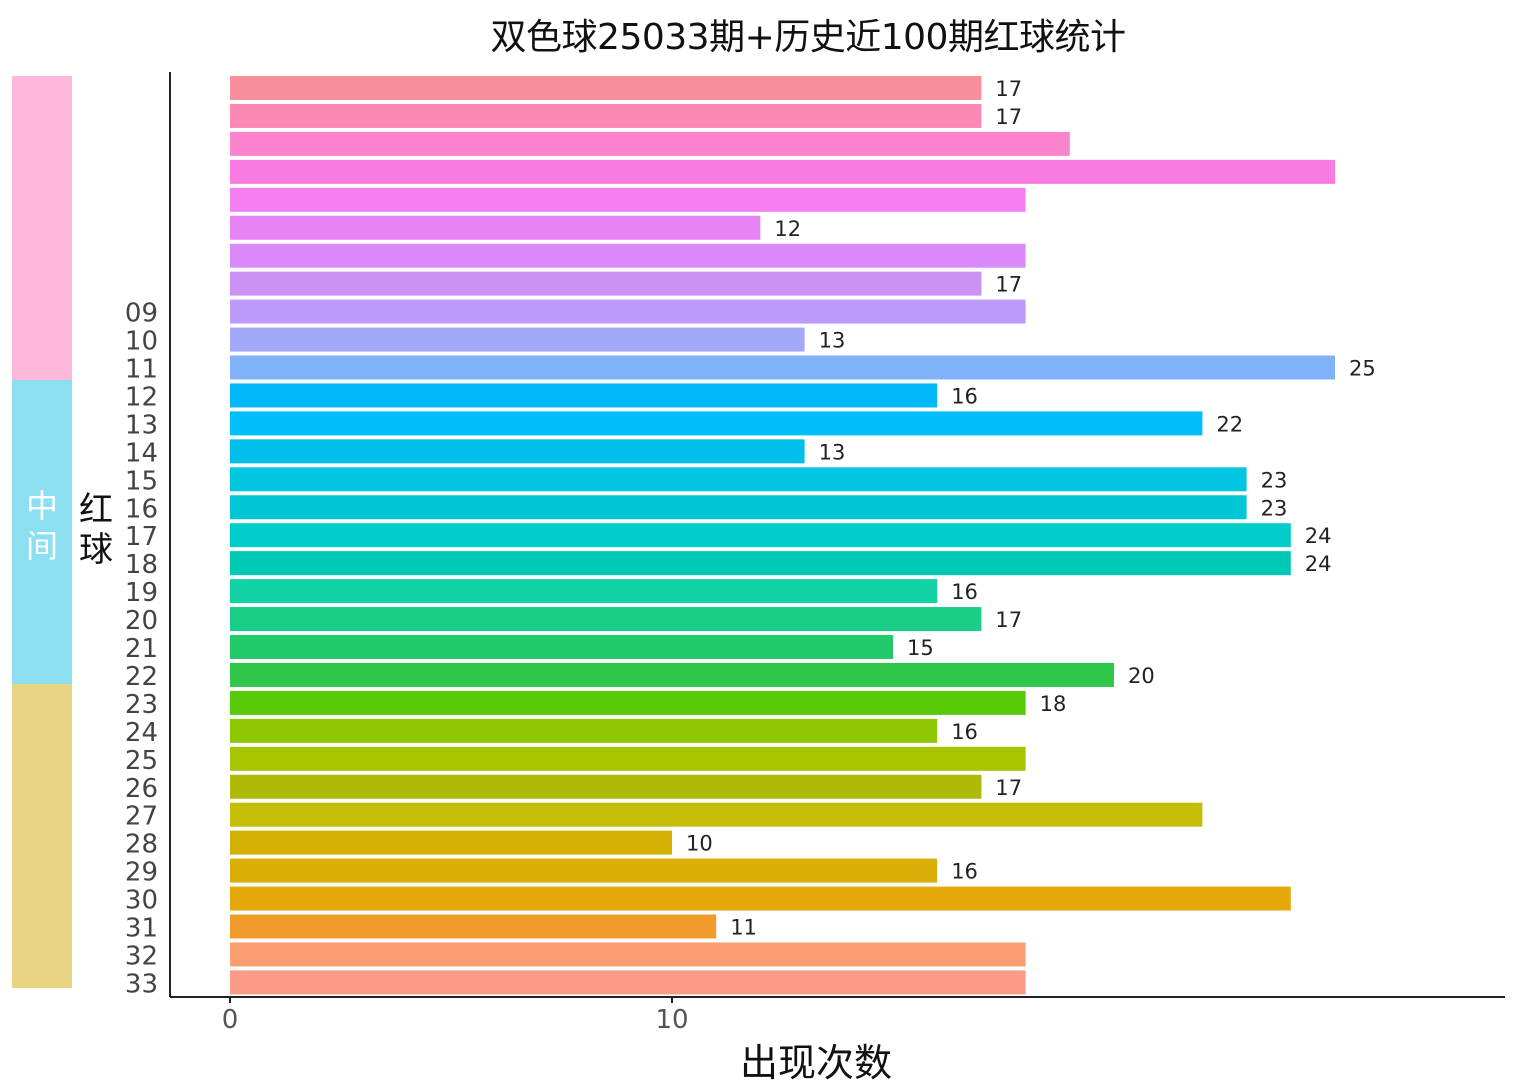 Image resolution: width=1514 pixels, height=1087 pixels. What do you see at coordinates (96, 530) in the screenshot?
I see `y-axis-label: 红球` at bounding box center [96, 530].